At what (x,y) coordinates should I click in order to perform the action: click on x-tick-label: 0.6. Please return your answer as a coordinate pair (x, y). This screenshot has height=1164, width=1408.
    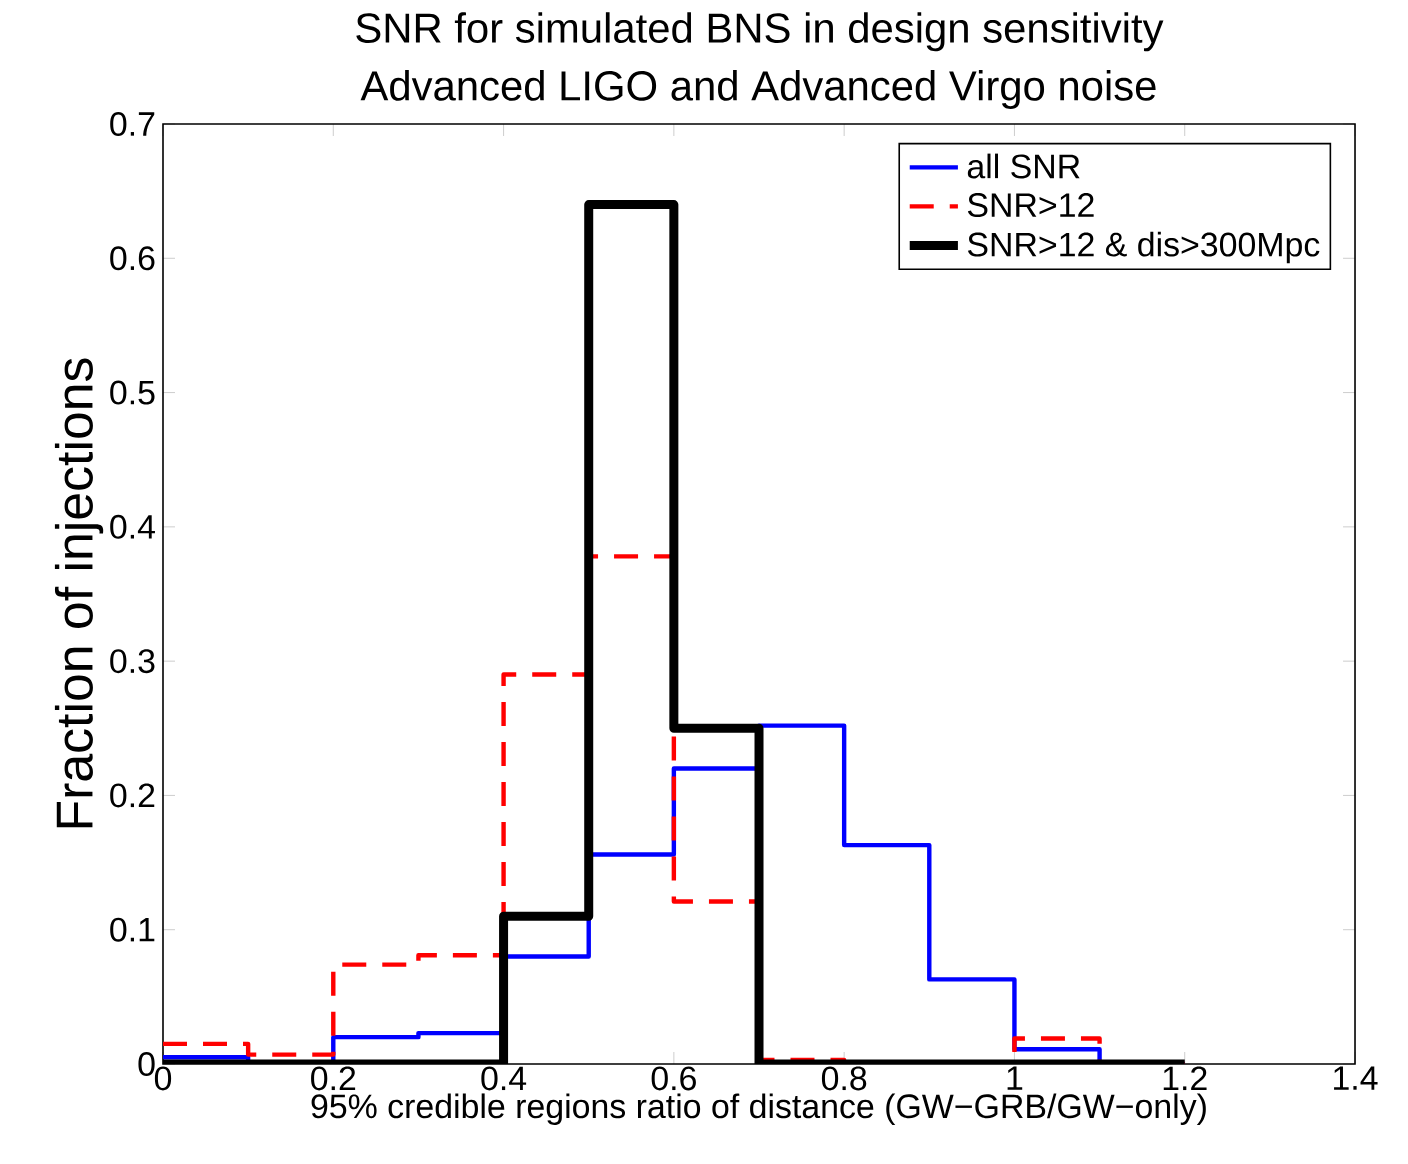
    Looking at the image, I should click on (673, 1078).